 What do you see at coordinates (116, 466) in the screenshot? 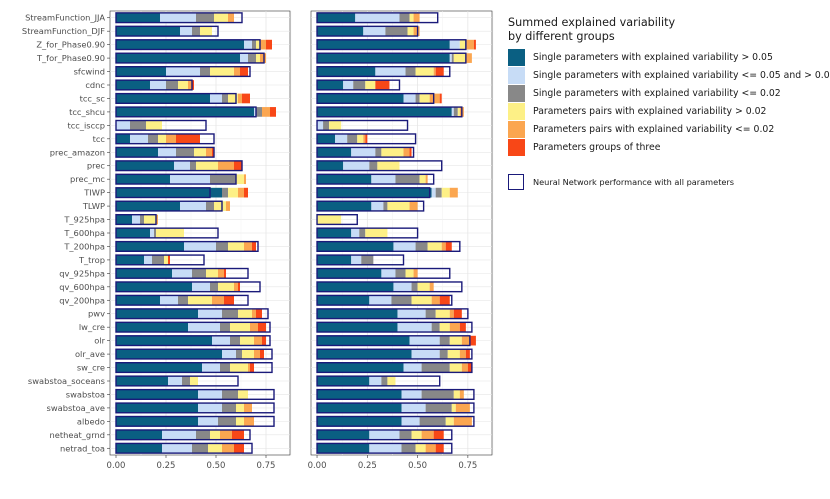
I see `x-tick-label: 0.00` at bounding box center [116, 466].